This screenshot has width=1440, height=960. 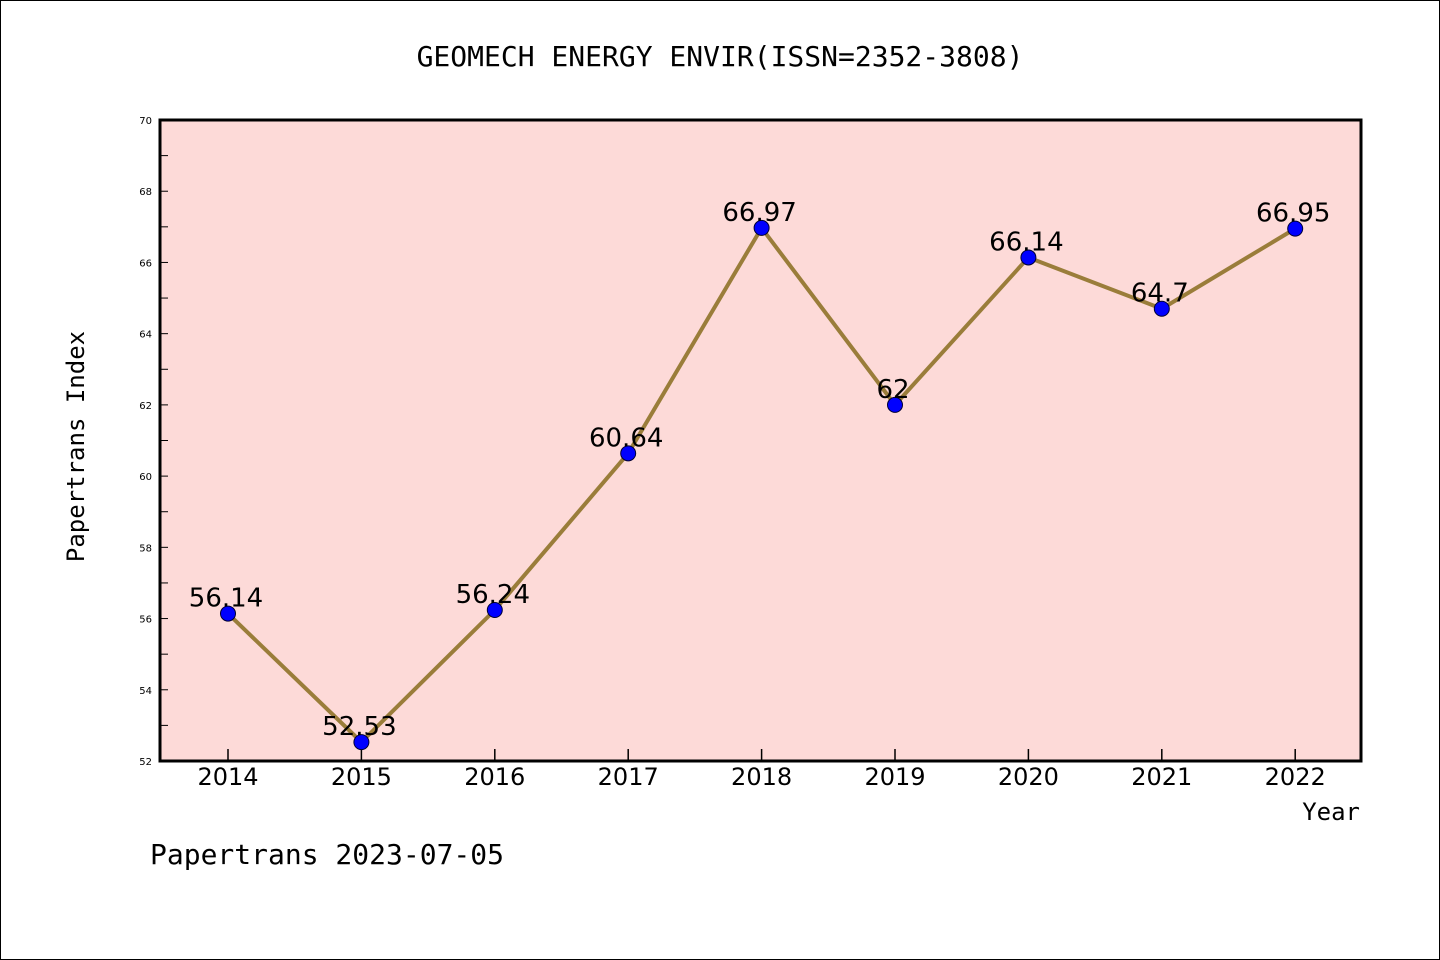 I want to click on x-tick-label: 2015, so click(x=361, y=777).